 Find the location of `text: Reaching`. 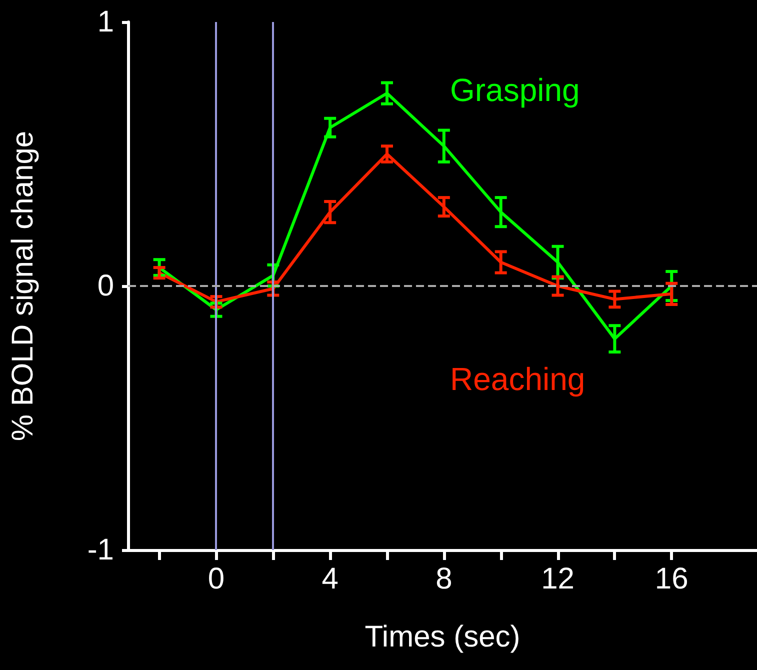

text: Reaching is located at coordinates (518, 379).